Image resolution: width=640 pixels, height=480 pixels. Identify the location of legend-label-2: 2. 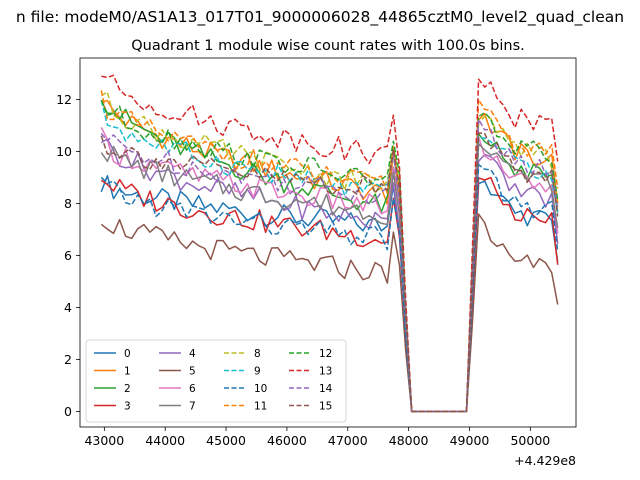
(127, 389).